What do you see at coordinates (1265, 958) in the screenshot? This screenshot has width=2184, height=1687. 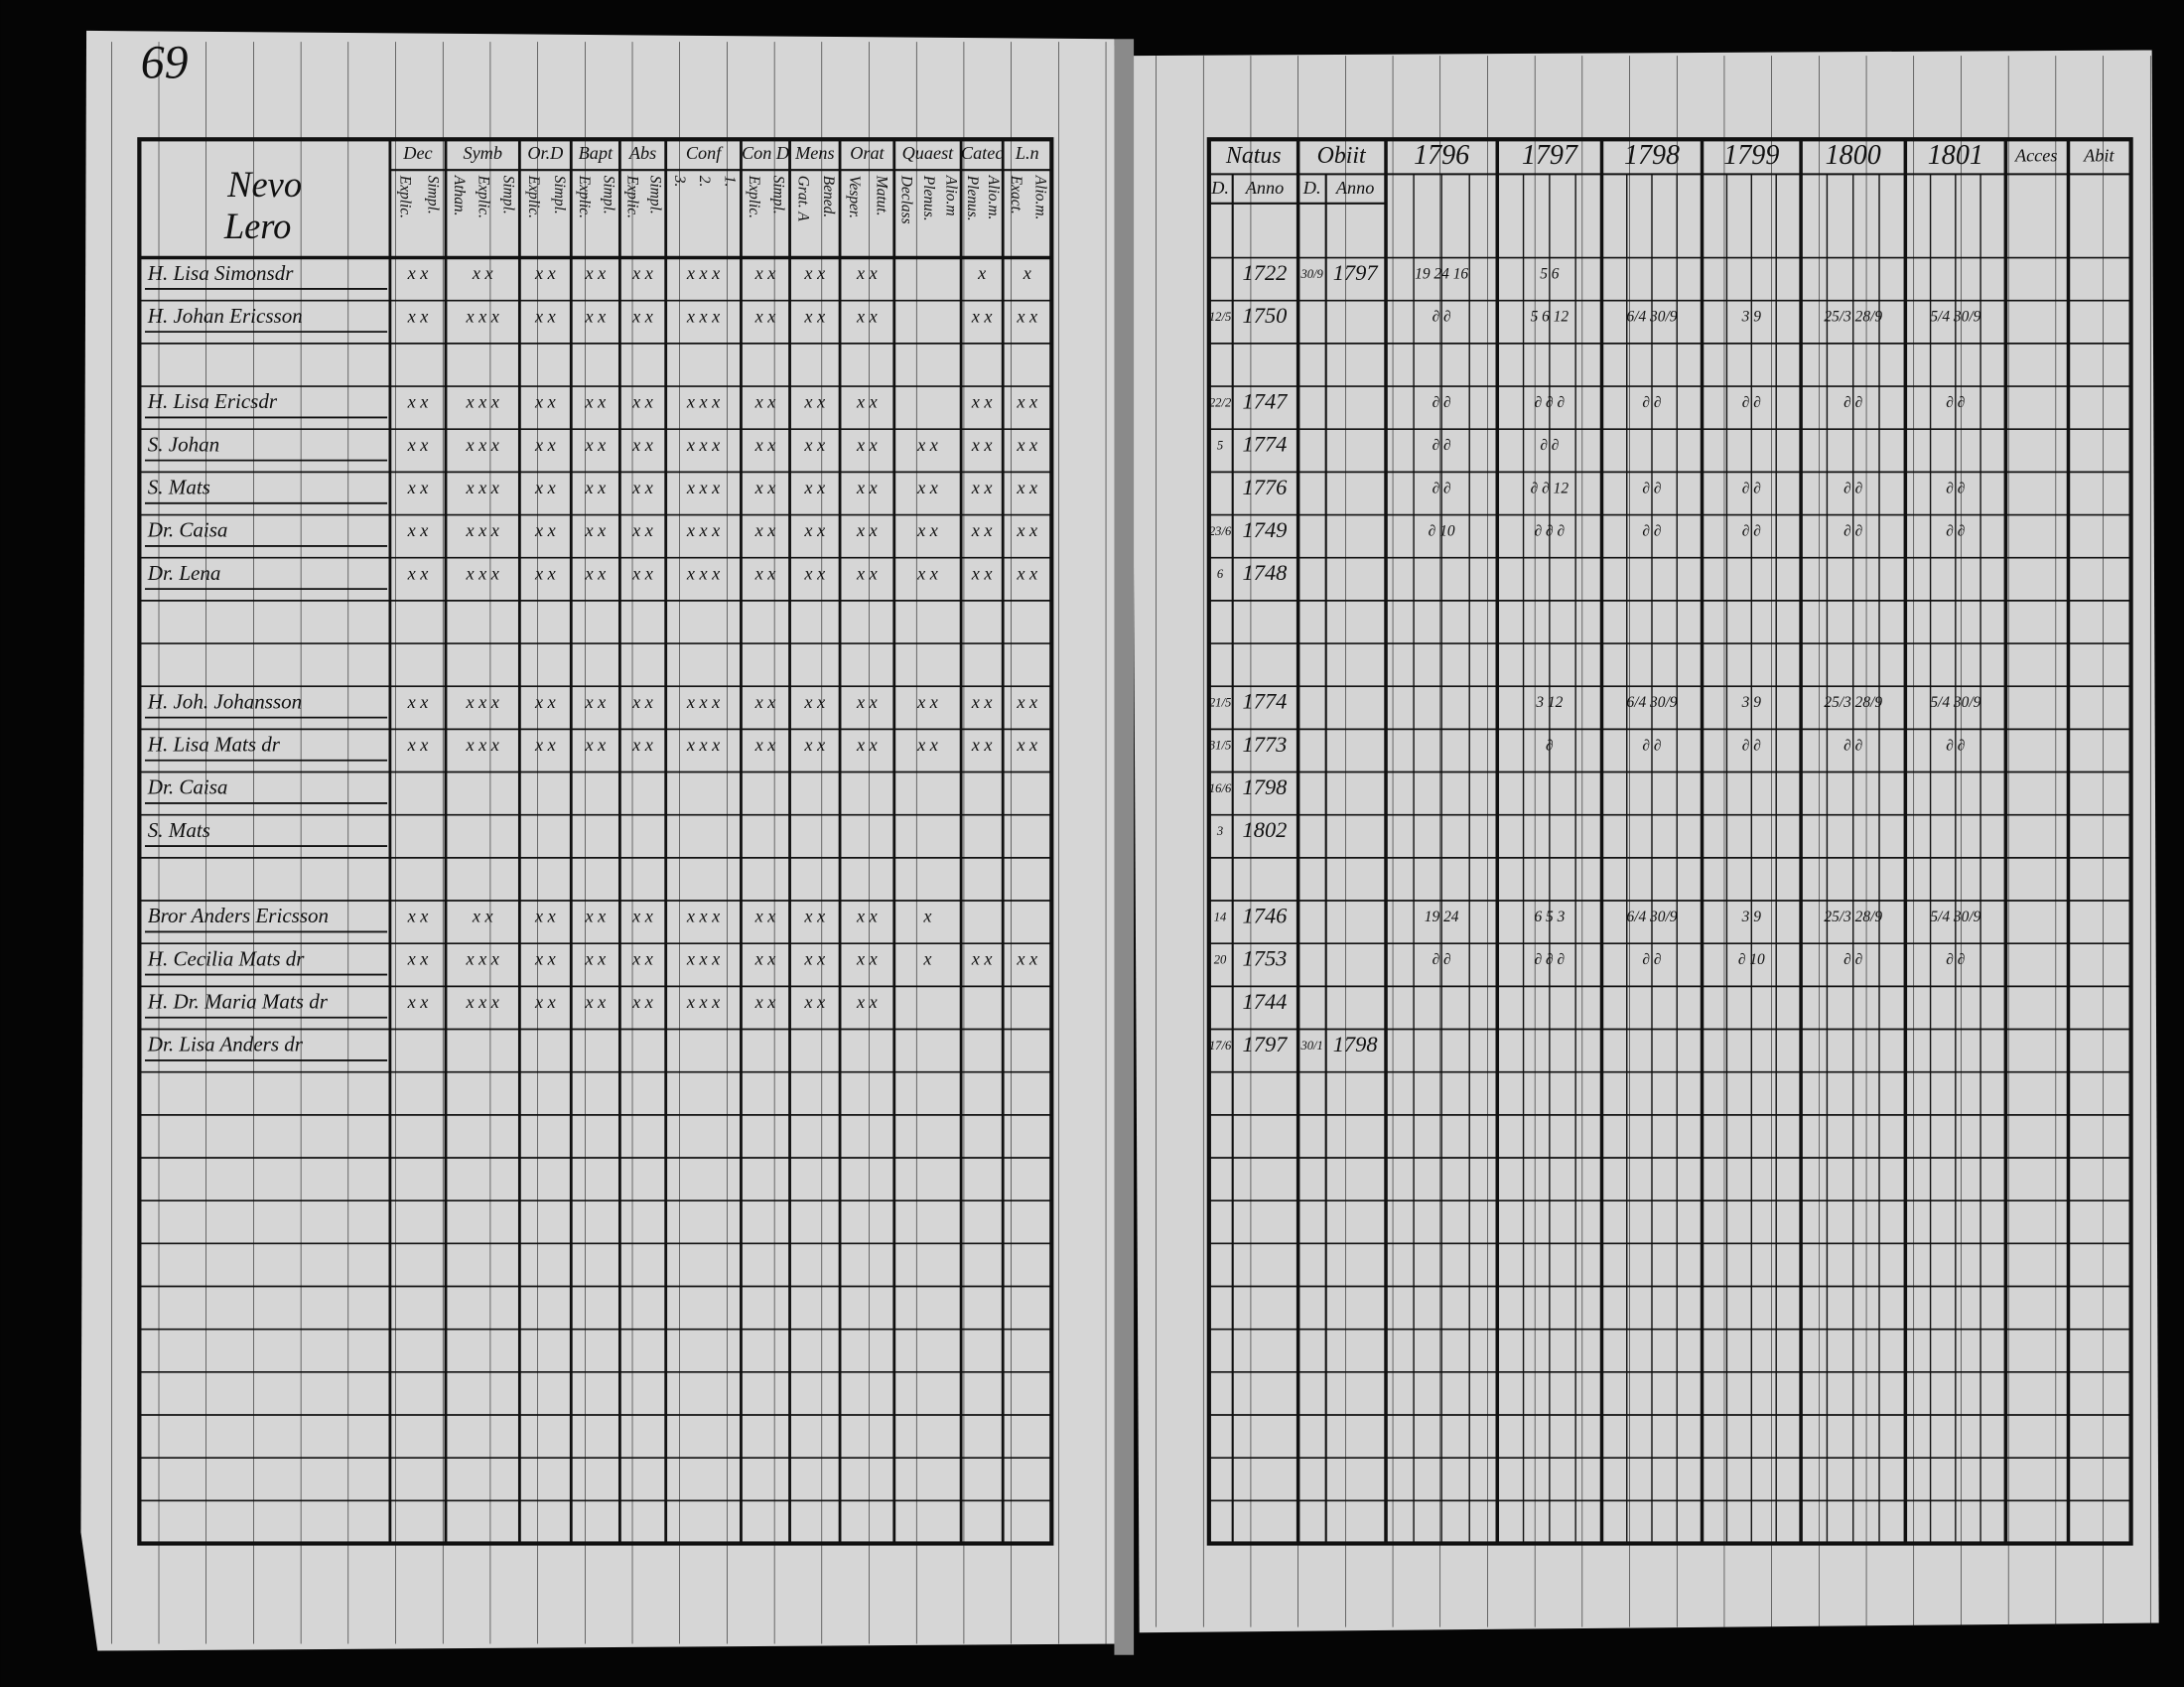 I see `birth-year: 1753` at bounding box center [1265, 958].